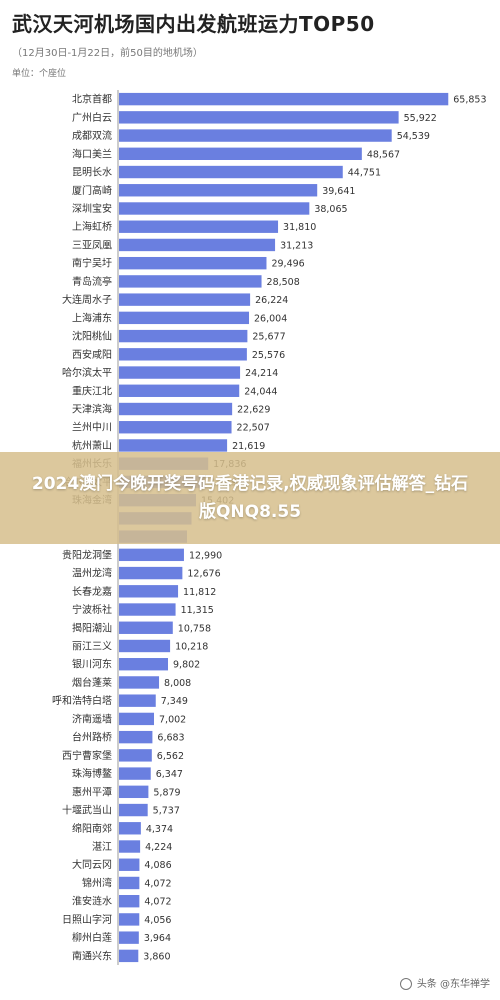  What do you see at coordinates (405, 984) in the screenshot?
I see `watermark-logo-icon` at bounding box center [405, 984].